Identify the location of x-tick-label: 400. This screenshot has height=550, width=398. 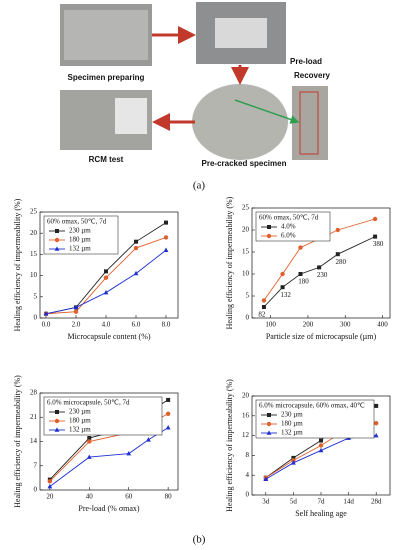
(382, 325).